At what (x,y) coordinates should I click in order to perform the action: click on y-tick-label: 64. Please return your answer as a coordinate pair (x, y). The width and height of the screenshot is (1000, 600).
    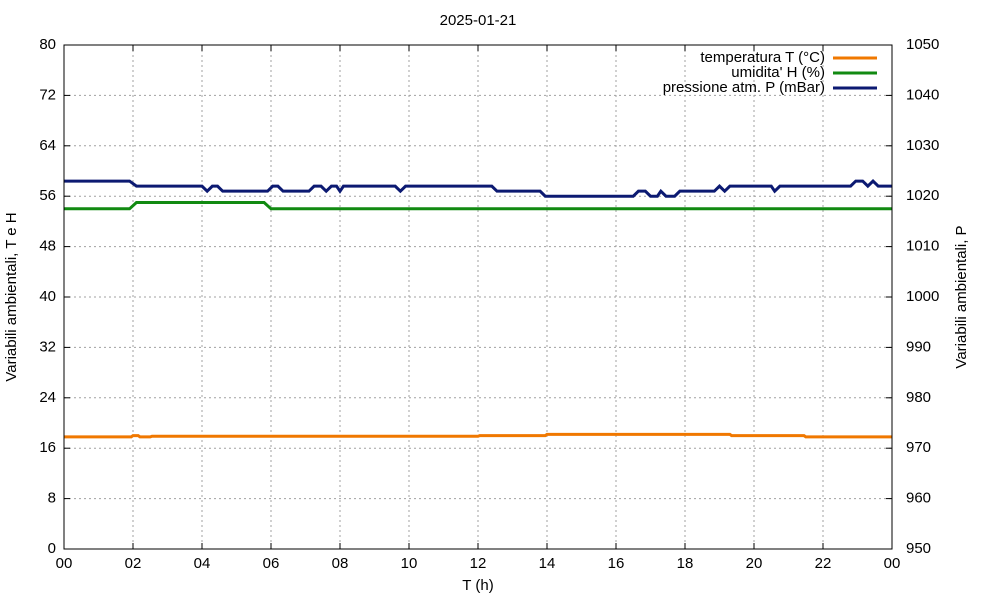
    Looking at the image, I should click on (47, 145).